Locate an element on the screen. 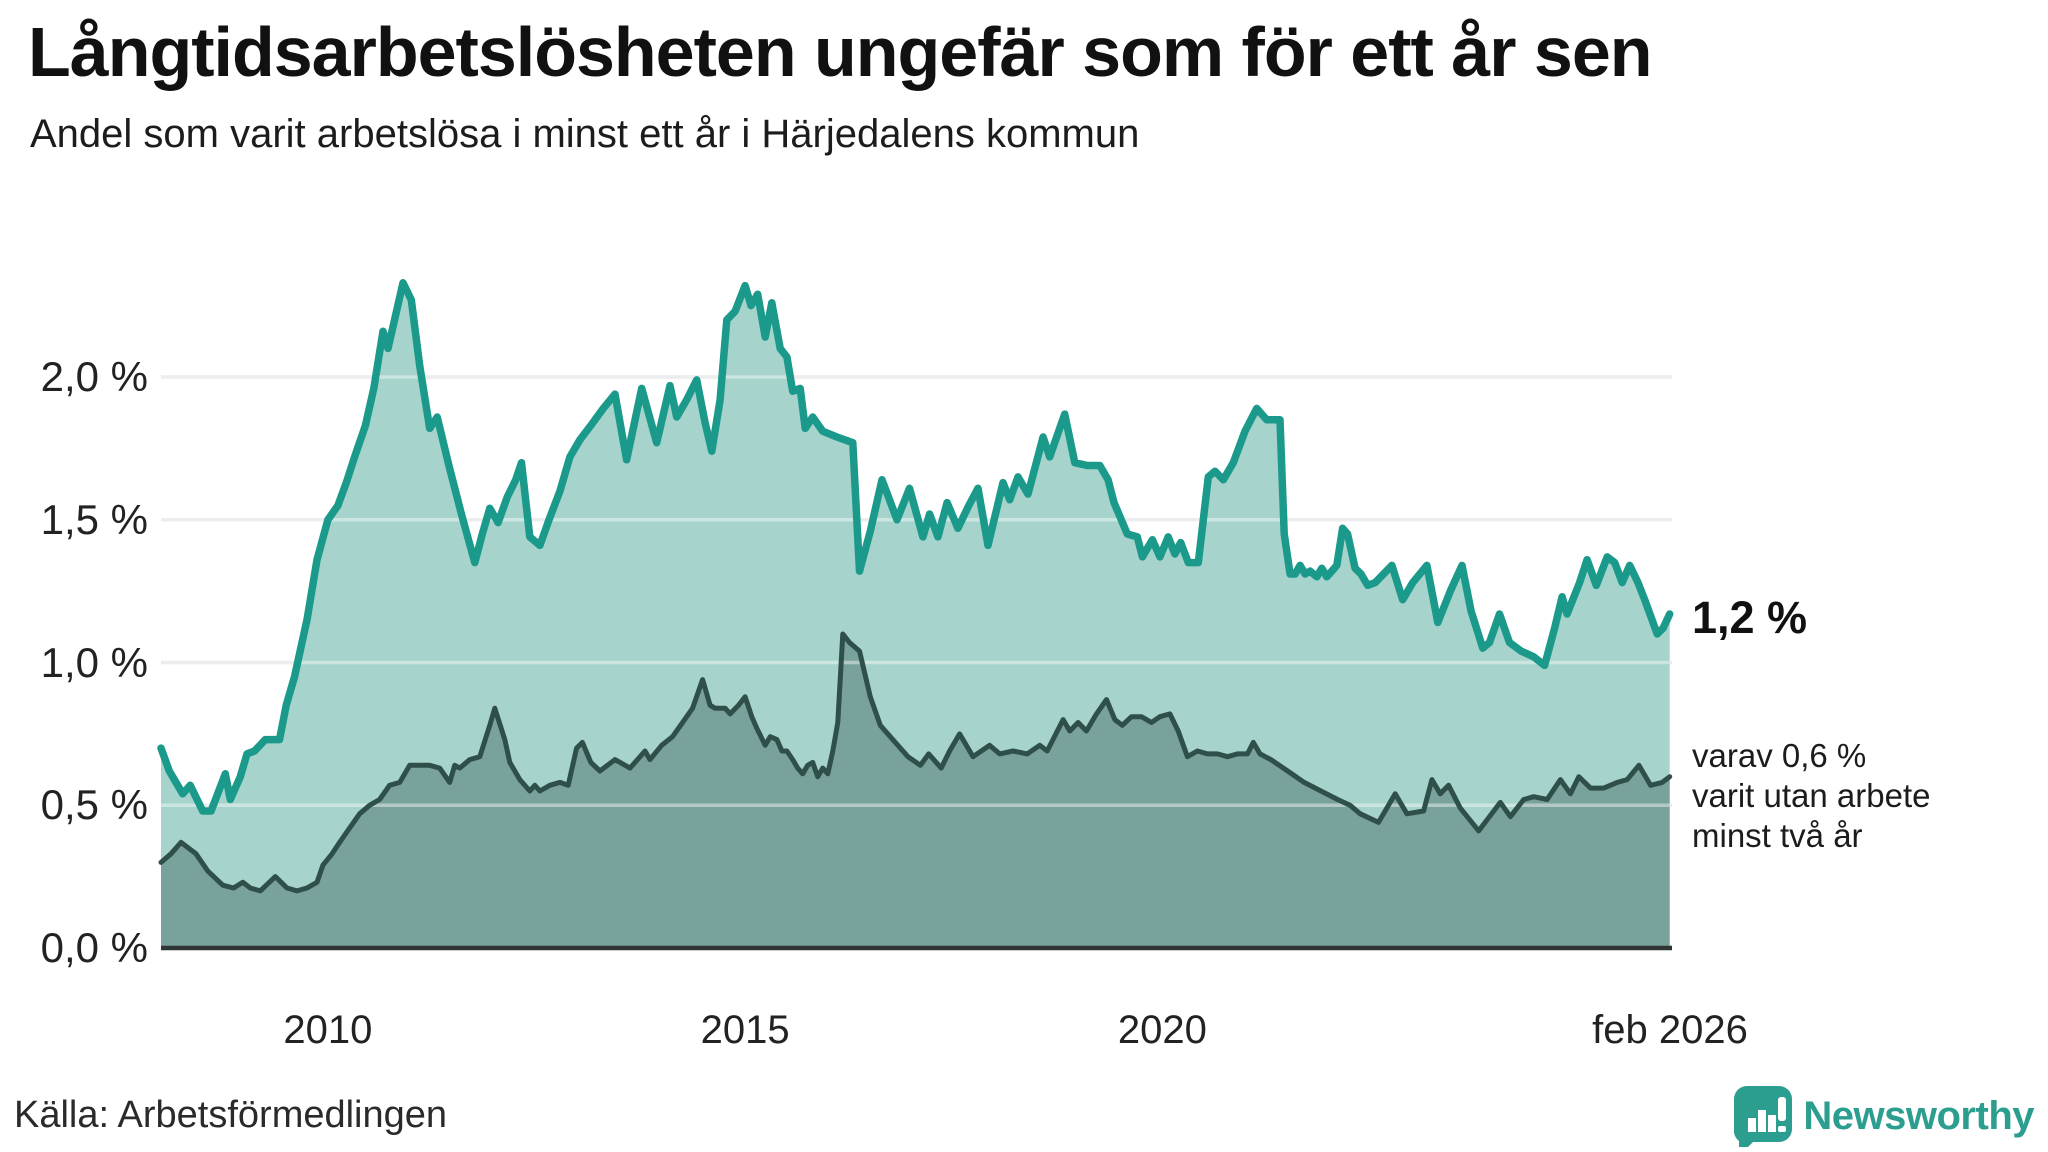  y-tick-label: 1,5 % is located at coordinates (94, 519).